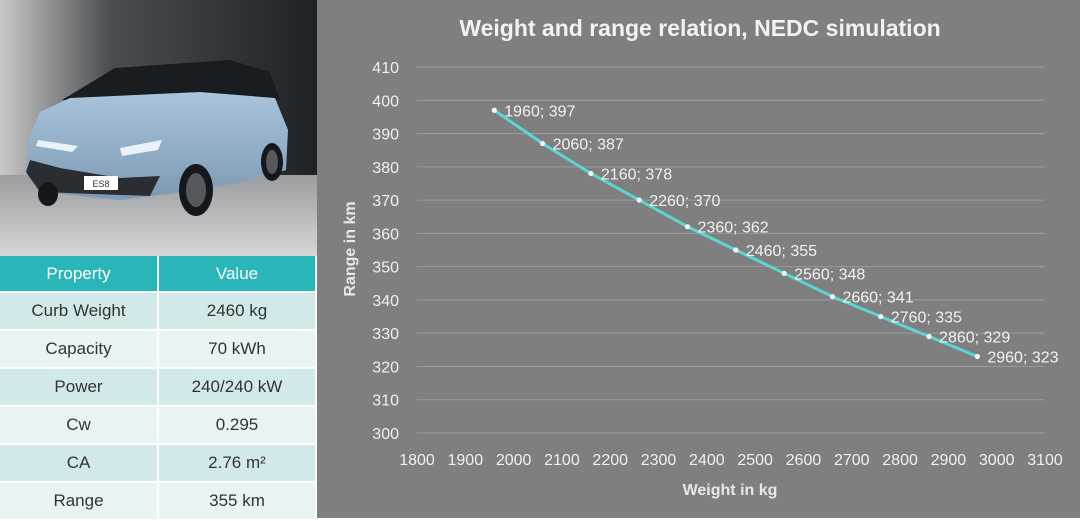 The image size is (1080, 521). I want to click on x-tick-label: 2700, so click(852, 460).